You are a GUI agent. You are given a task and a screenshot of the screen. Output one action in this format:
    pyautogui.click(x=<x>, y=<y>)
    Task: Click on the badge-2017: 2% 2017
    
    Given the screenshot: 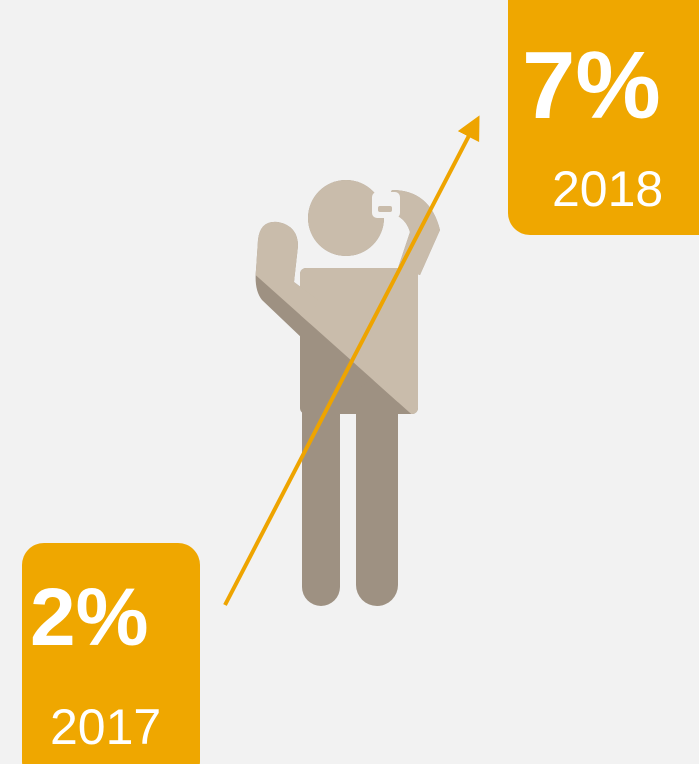 What is the action you would take?
    pyautogui.click(x=111, y=653)
    